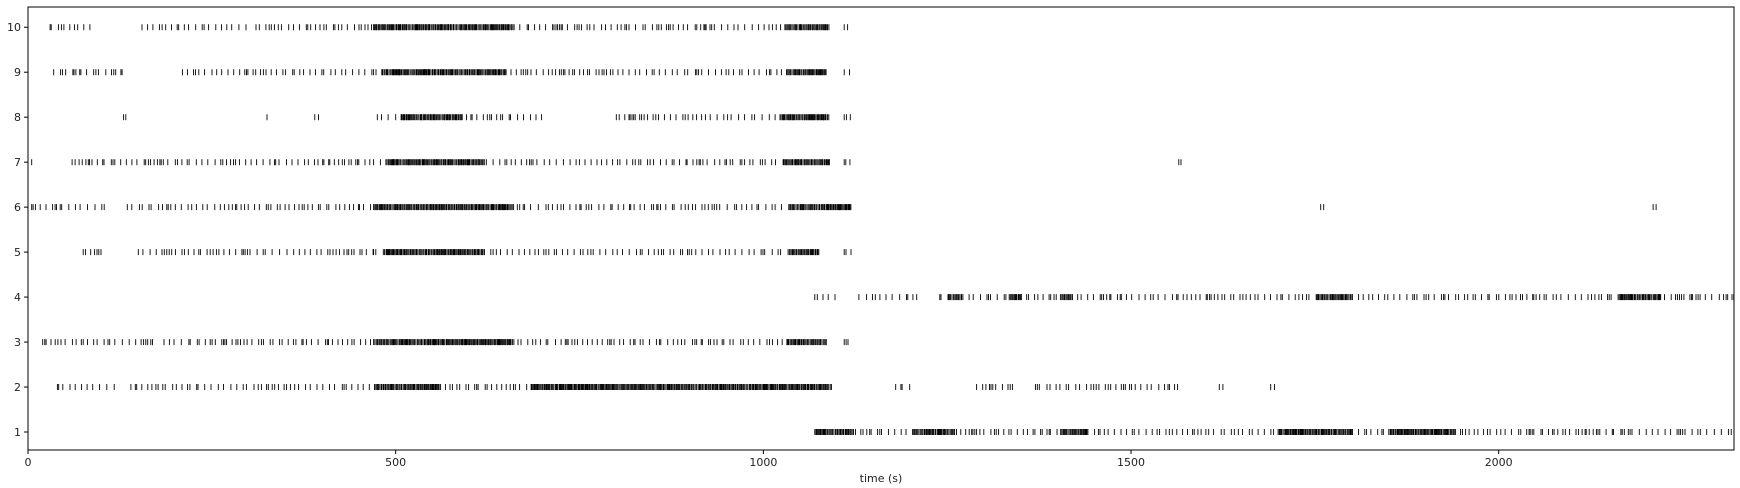 The height and width of the screenshot is (488, 1740). I want to click on x-tick-label: 2000, so click(1499, 462).